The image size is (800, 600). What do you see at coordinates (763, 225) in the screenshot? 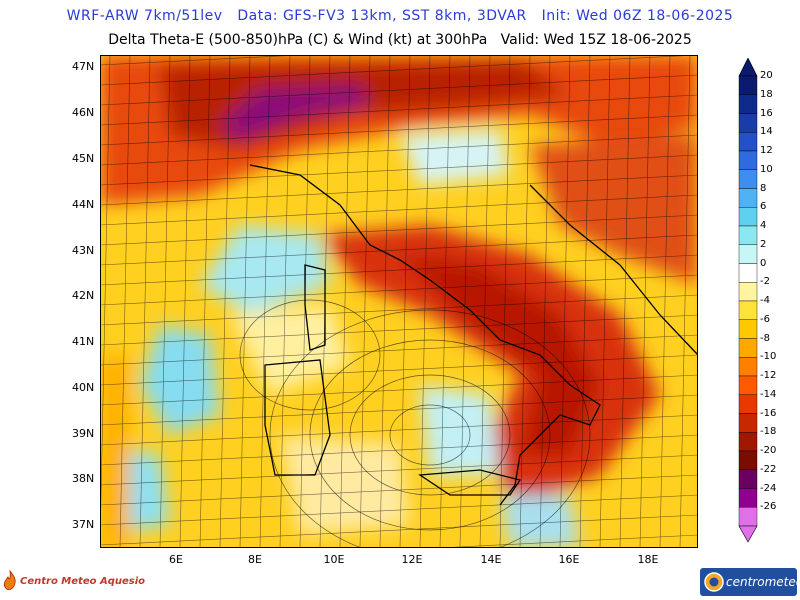
I see `colorbar-label: 4` at bounding box center [763, 225].